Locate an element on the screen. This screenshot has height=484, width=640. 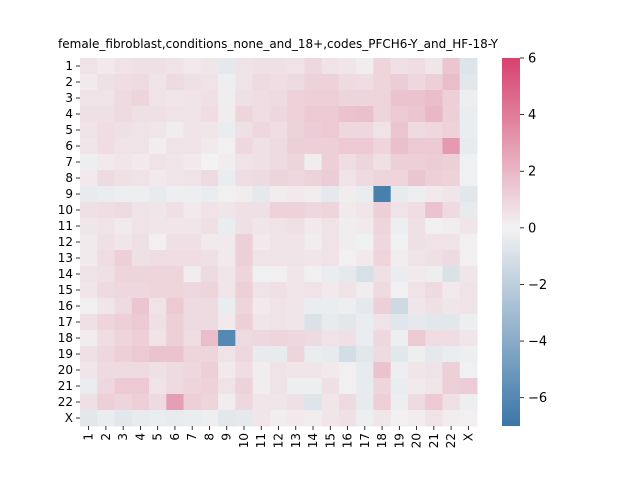
y-tick-label: 7 is located at coordinates (69, 162).